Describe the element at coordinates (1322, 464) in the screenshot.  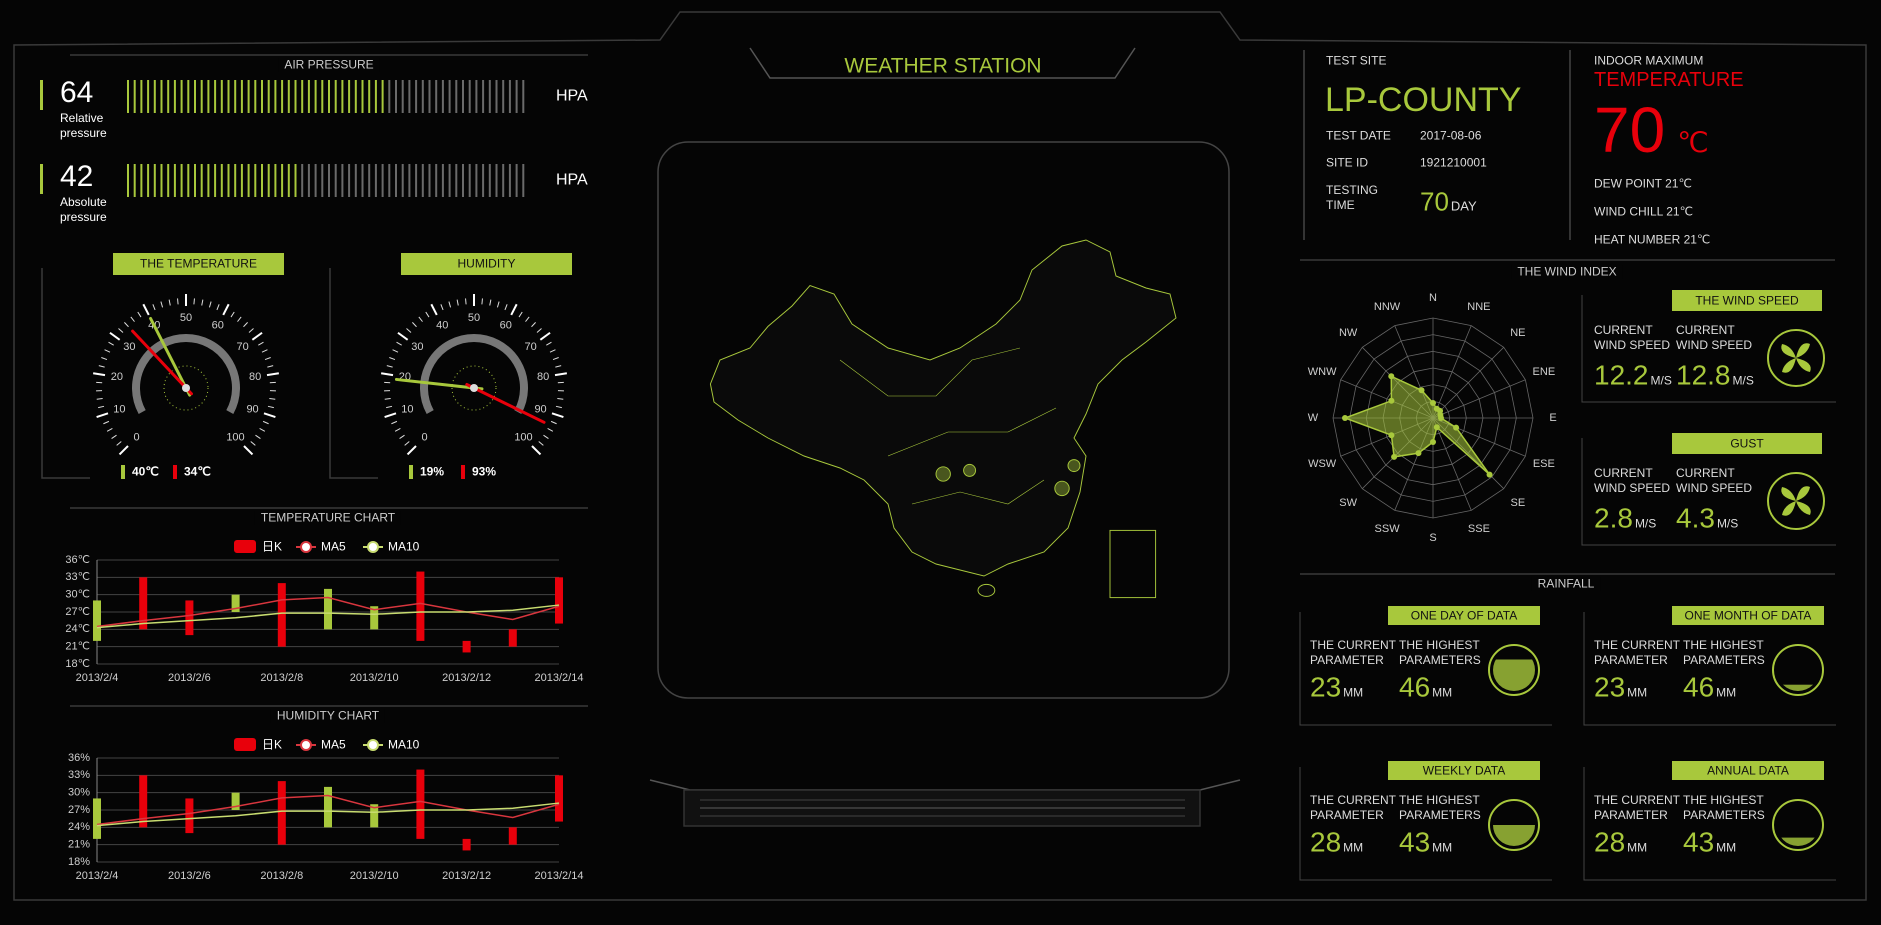
I see `radar-label: WSW` at that location.